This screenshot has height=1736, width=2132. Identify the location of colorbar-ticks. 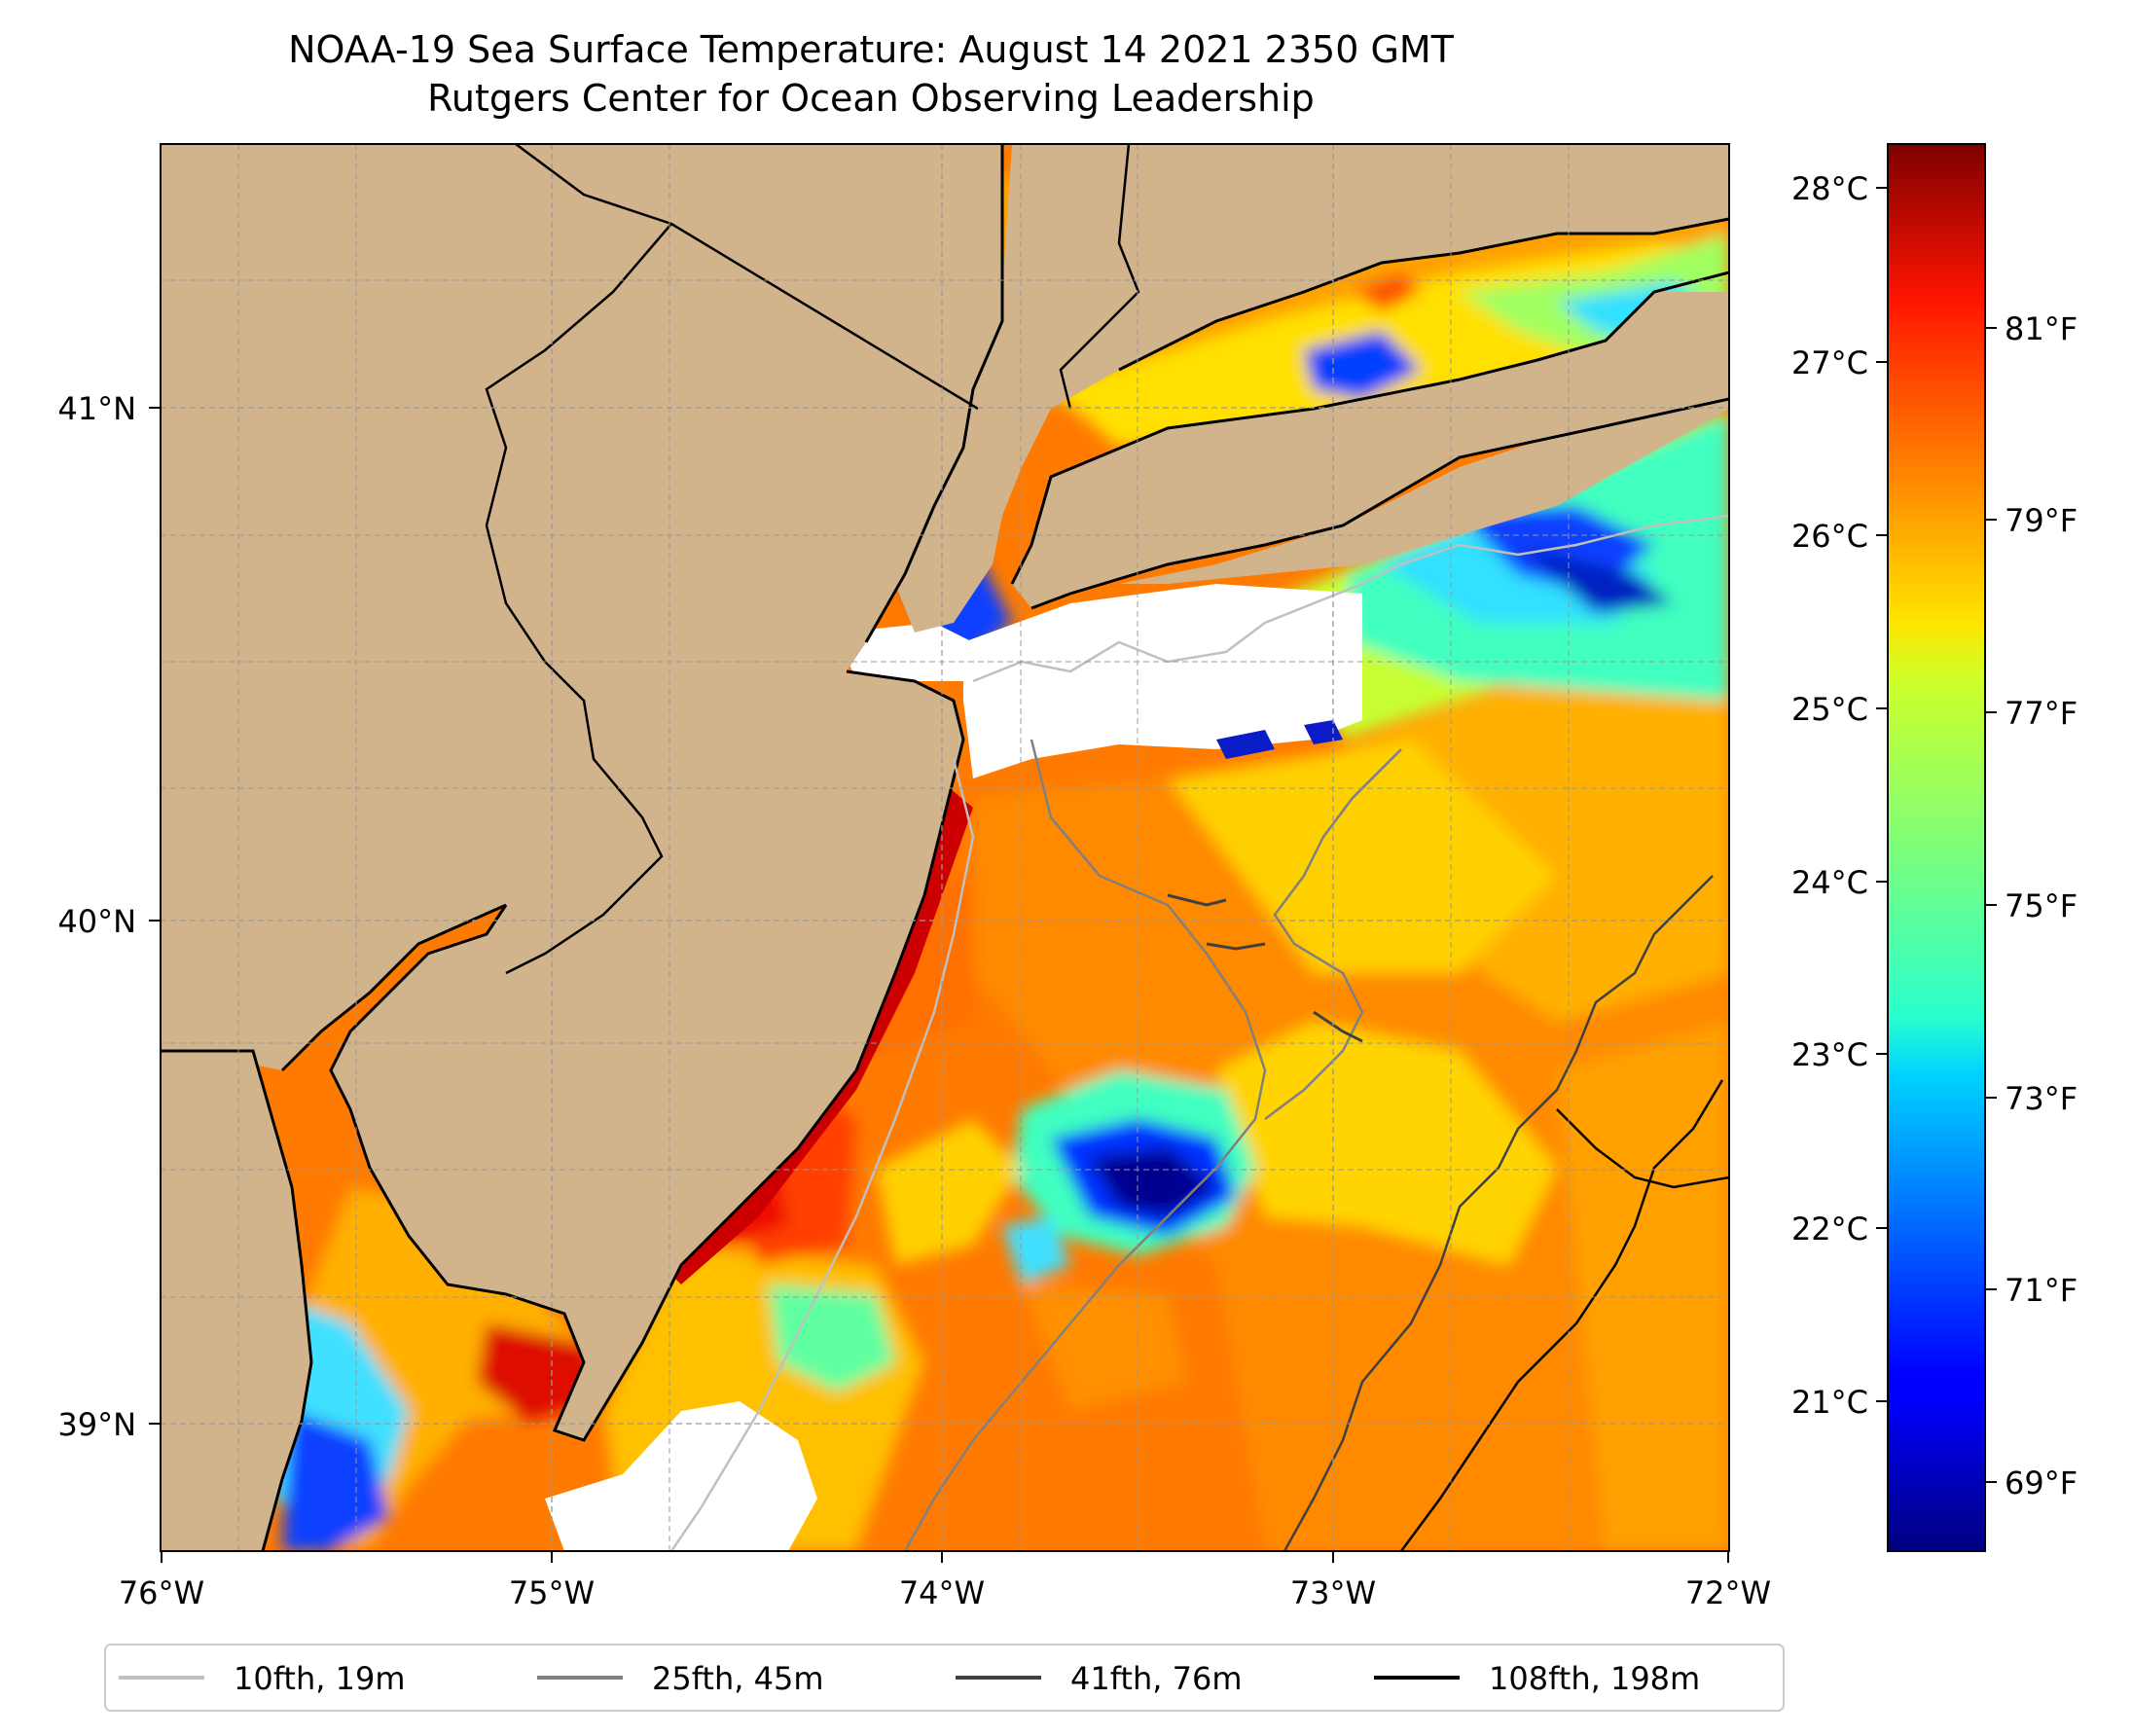
(1937, 835).